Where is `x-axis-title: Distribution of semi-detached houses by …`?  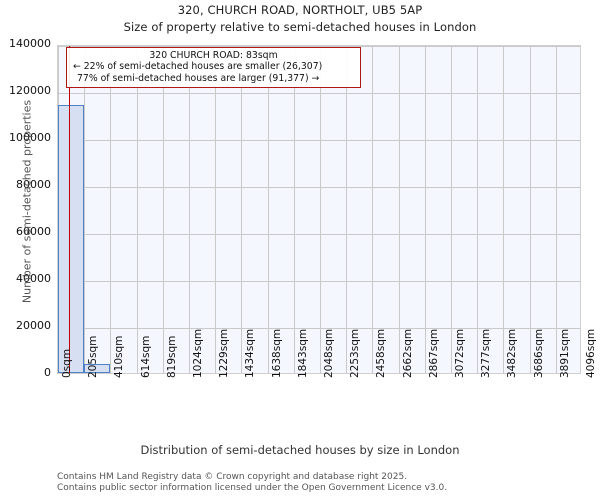
x-axis-title: Distribution of semi-detached houses by … is located at coordinates (300, 450).